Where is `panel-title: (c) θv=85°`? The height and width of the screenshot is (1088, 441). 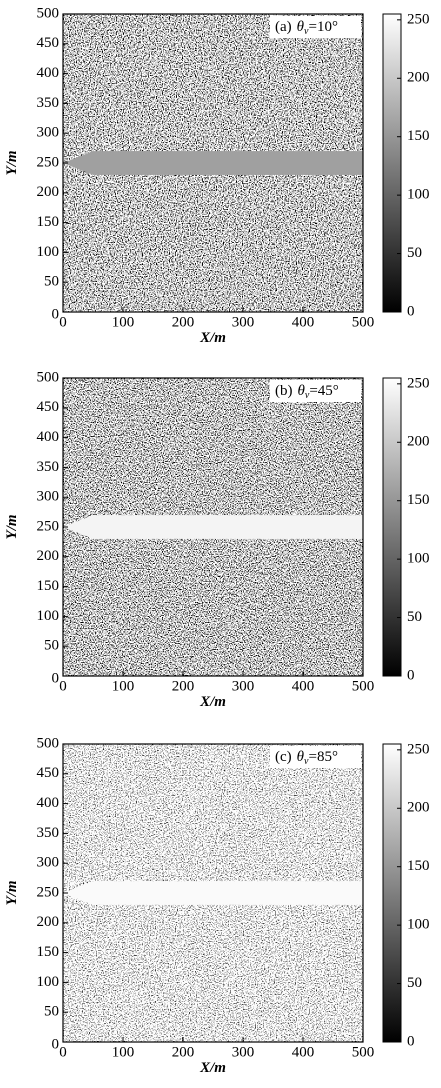
panel-title: (c) θv=85° is located at coordinates (306, 758).